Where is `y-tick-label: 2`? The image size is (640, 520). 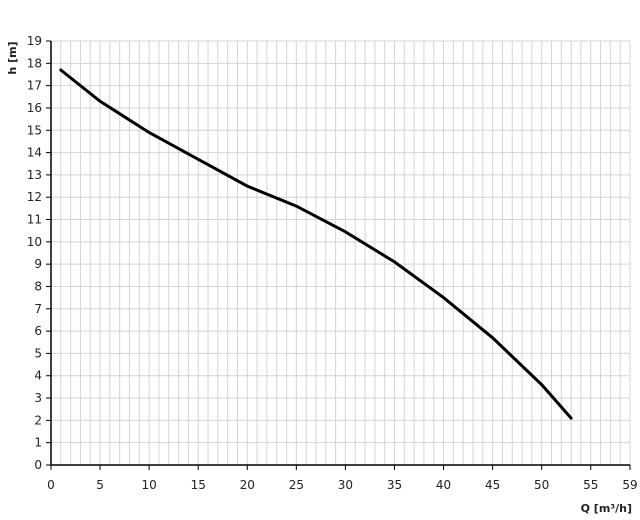 y-tick-label: 2 is located at coordinates (38, 420).